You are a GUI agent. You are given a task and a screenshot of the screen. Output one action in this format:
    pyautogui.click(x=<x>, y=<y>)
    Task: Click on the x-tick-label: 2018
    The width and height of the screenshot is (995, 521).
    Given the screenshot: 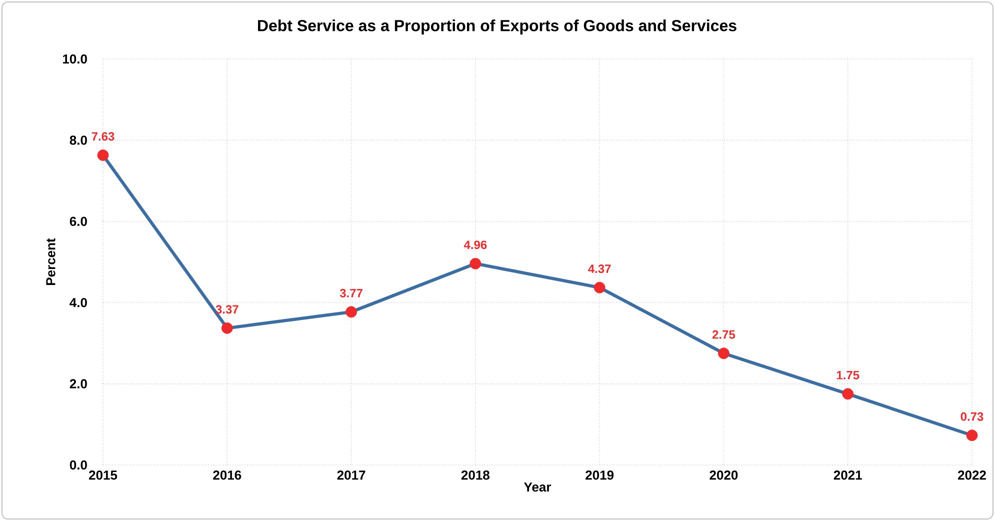 What is the action you would take?
    pyautogui.click(x=475, y=475)
    